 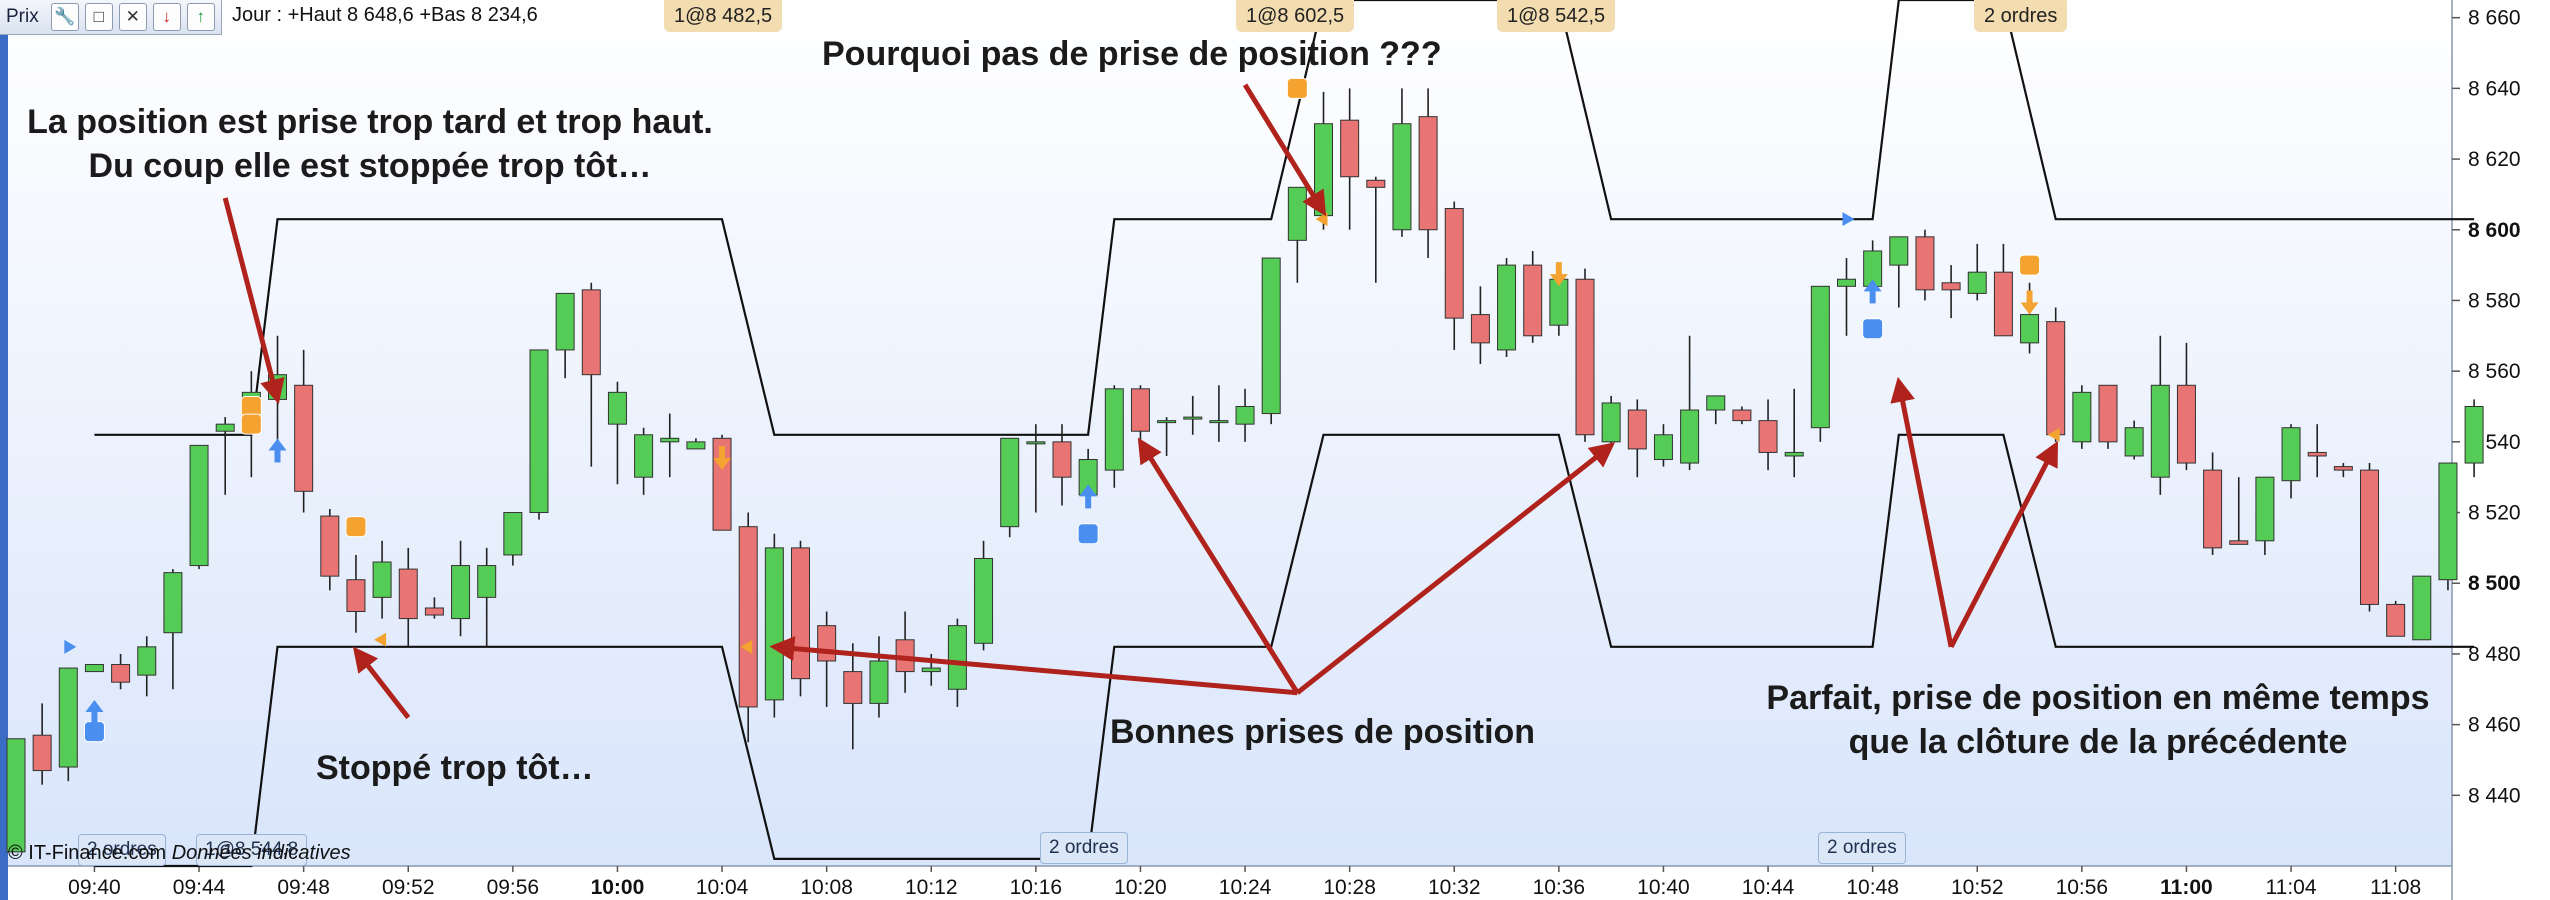 What do you see at coordinates (2494, 159) in the screenshot?
I see `y-tick-label: 8 620` at bounding box center [2494, 159].